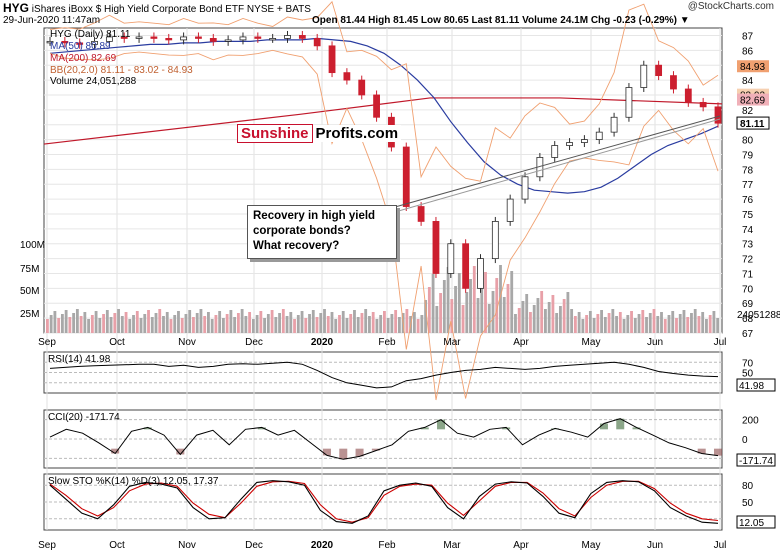  I want to click on x-tick-label-bottom: Nov, so click(187, 545).